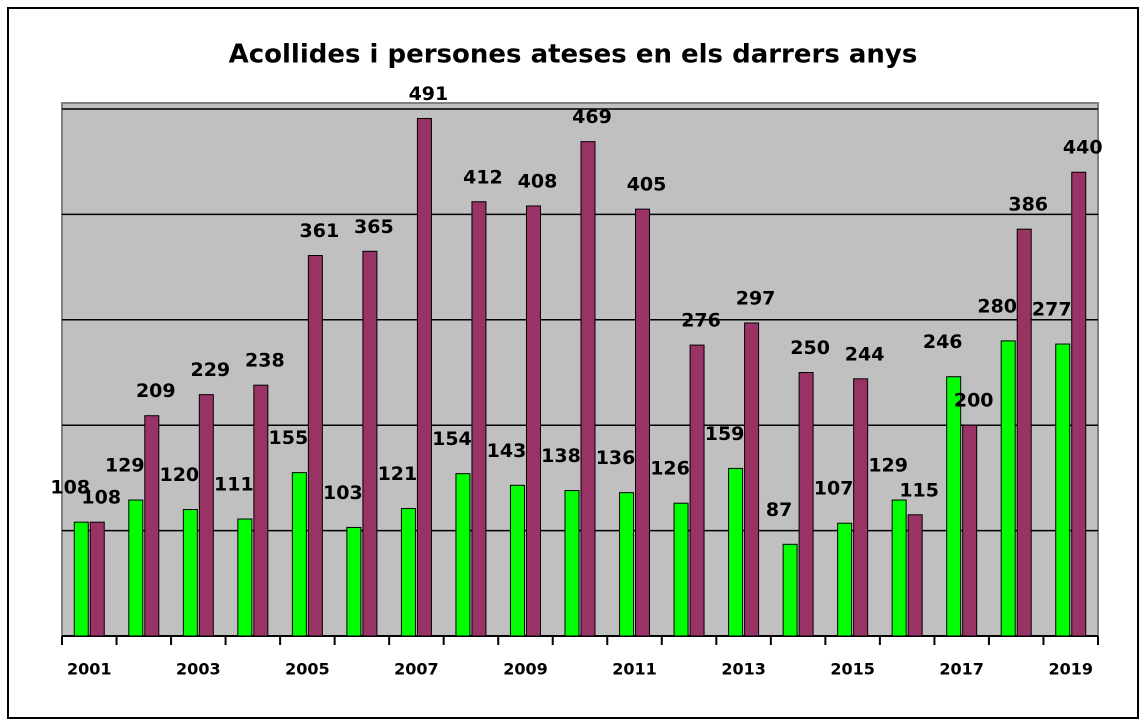  What do you see at coordinates (507, 451) in the screenshot?
I see `data-label: 143` at bounding box center [507, 451].